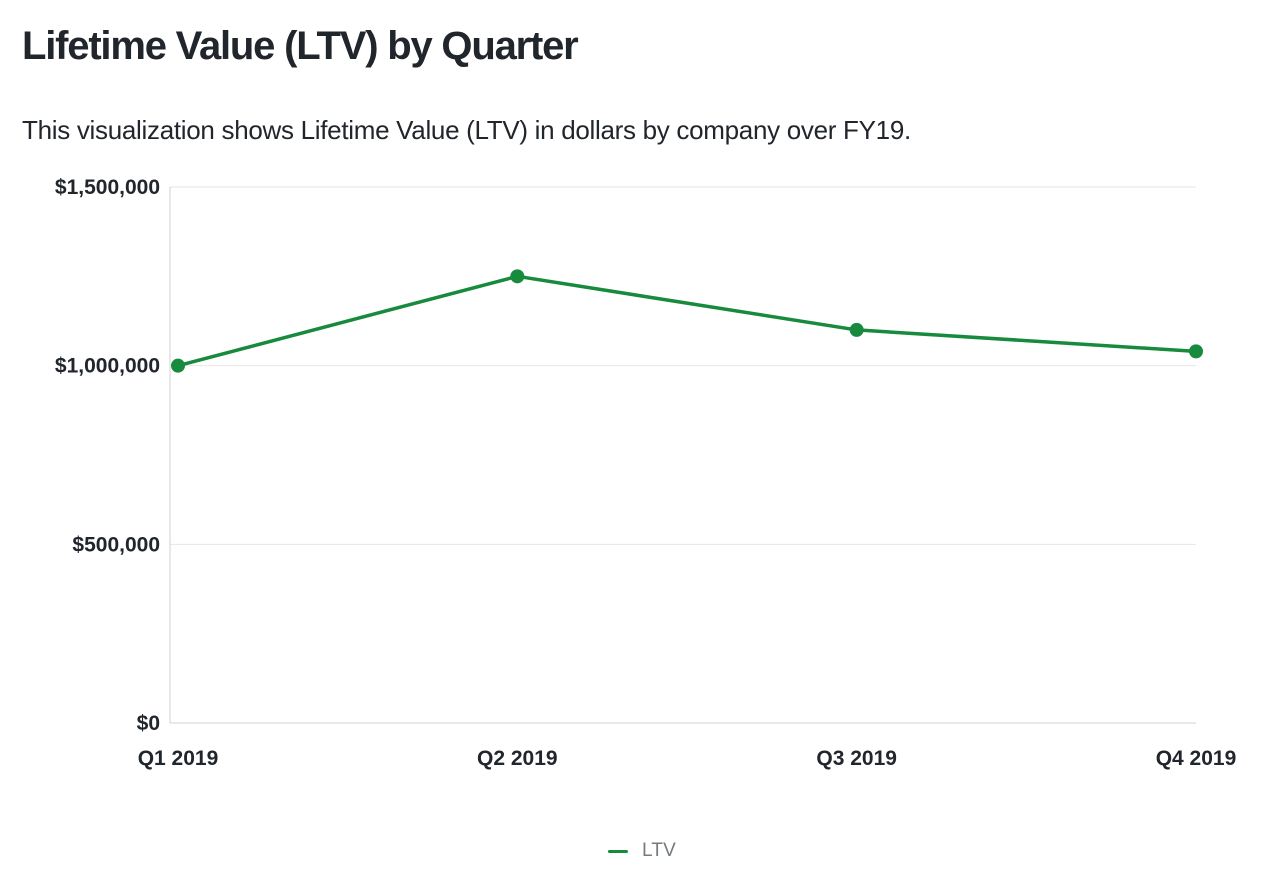  What do you see at coordinates (300, 46) in the screenshot?
I see `chart-title: Lifetime Value (LTV) by Quarter` at bounding box center [300, 46].